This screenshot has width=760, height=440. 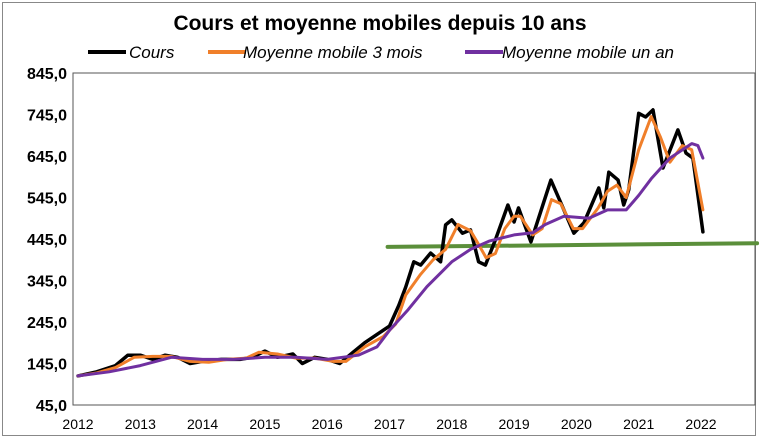 I want to click on x-tick-label: 2012, so click(x=77, y=424).